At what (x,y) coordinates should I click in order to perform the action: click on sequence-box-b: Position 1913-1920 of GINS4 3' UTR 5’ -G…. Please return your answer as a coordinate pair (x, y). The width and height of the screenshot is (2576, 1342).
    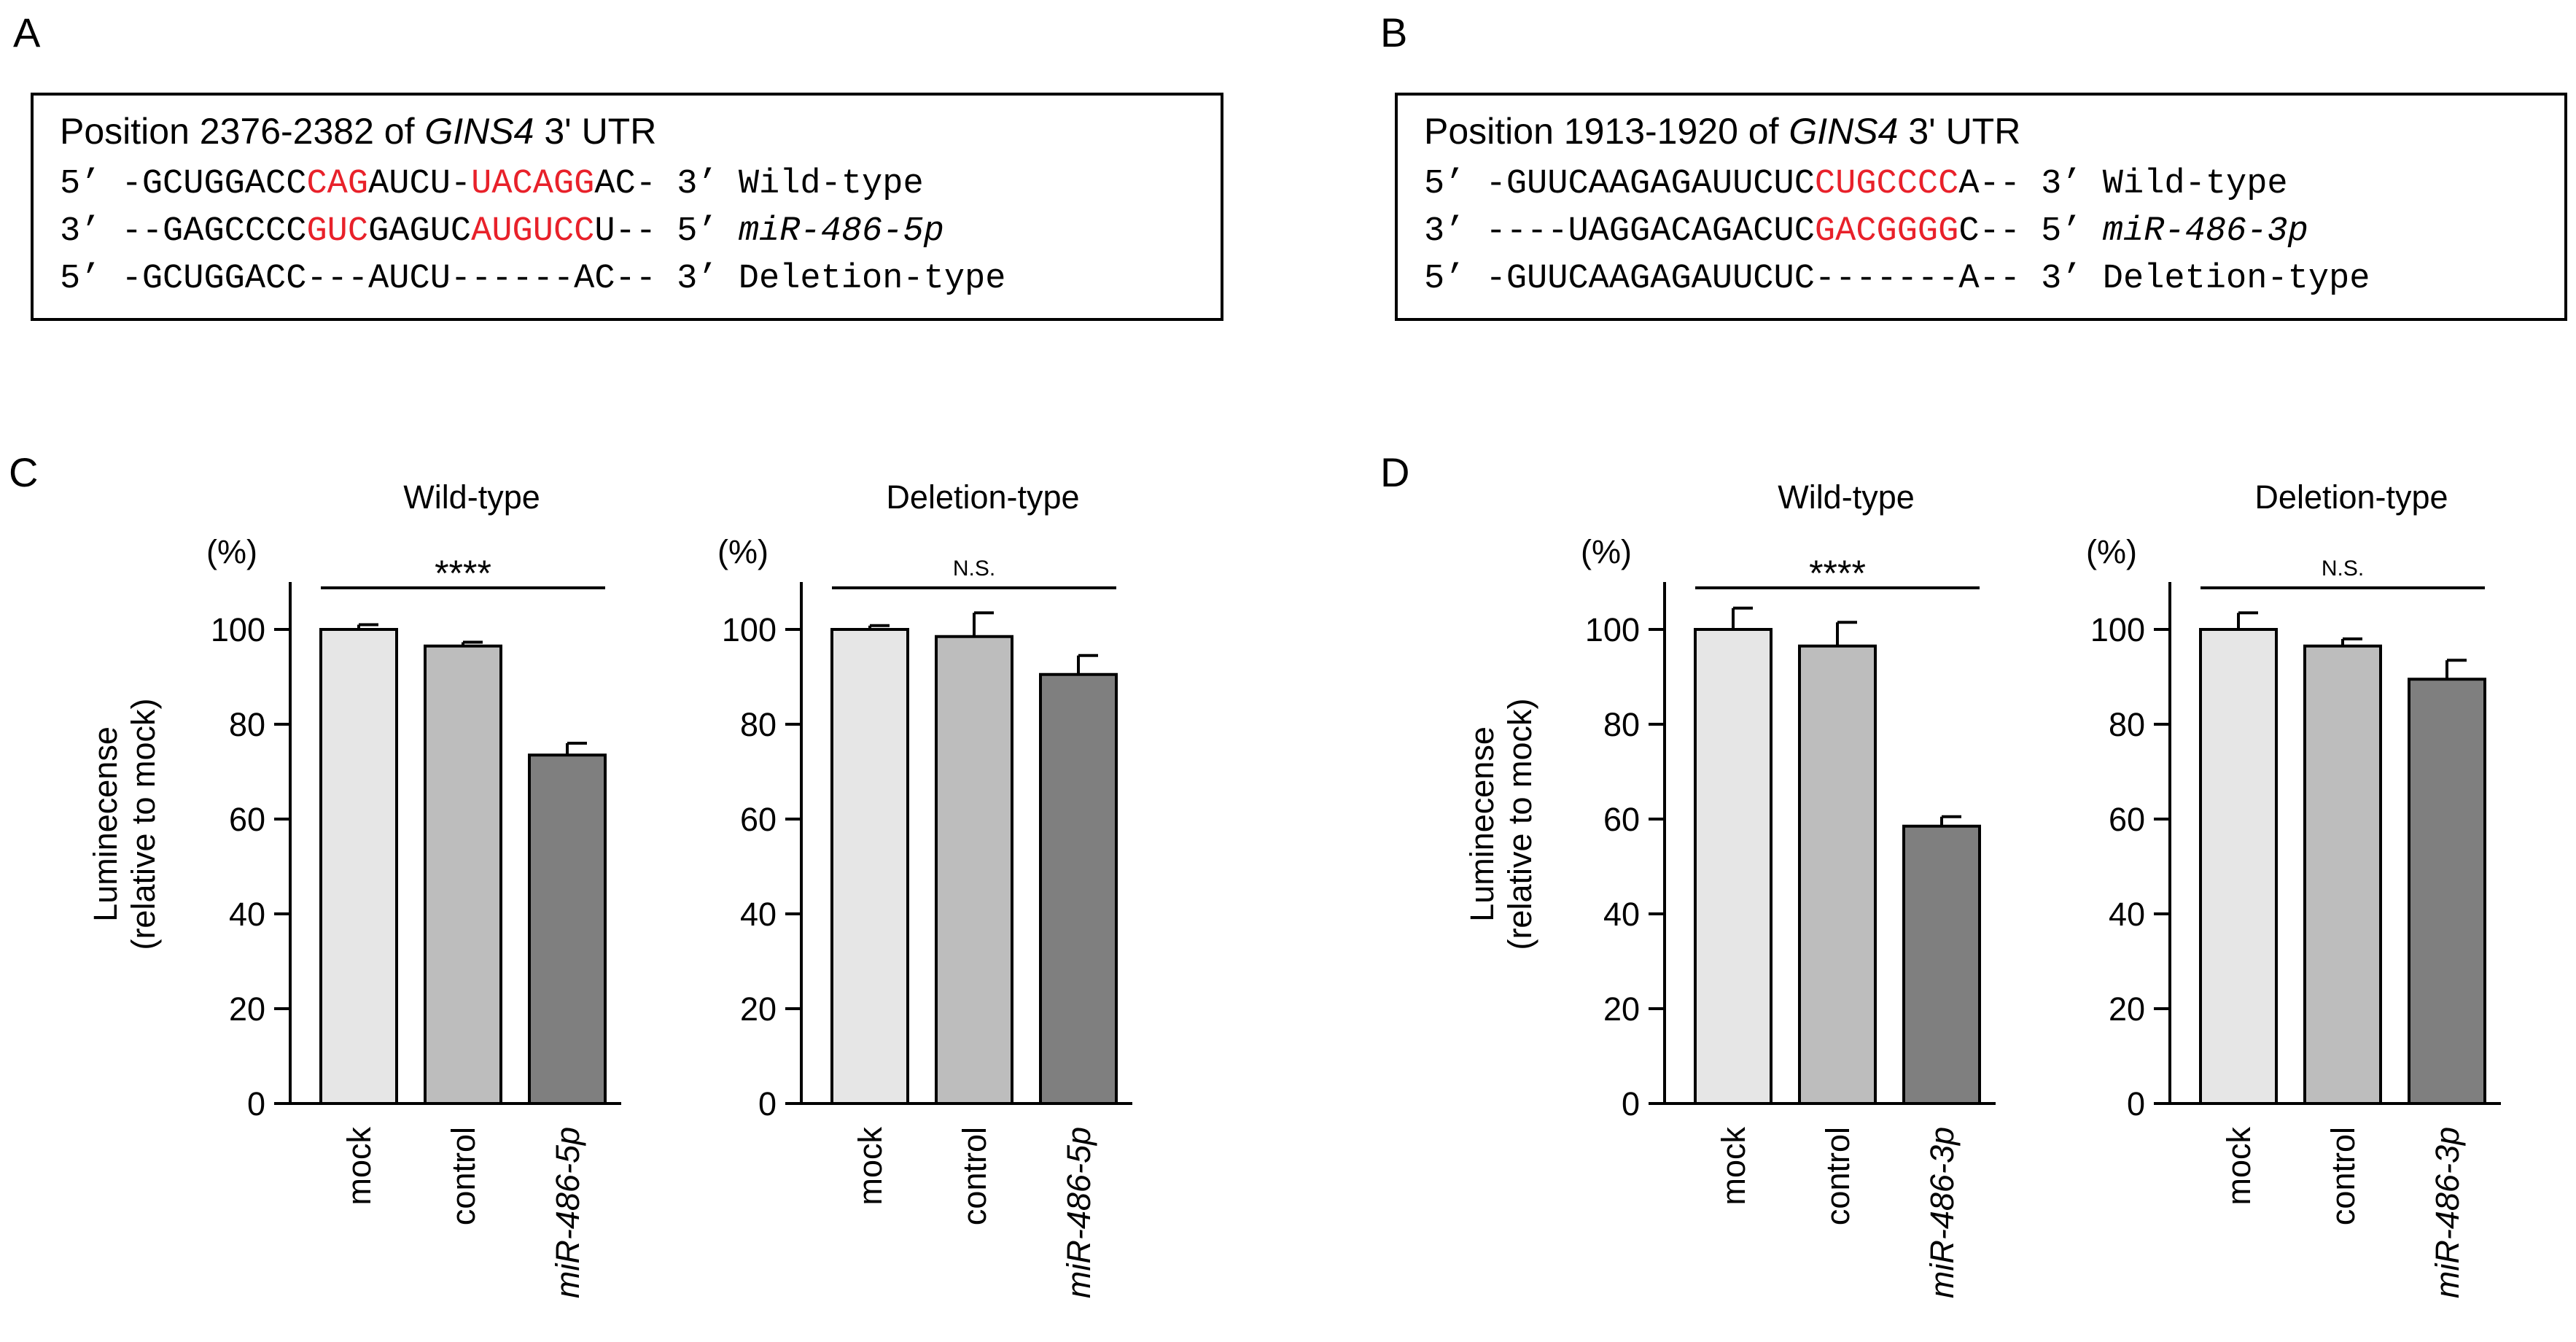
    Looking at the image, I should click on (1981, 207).